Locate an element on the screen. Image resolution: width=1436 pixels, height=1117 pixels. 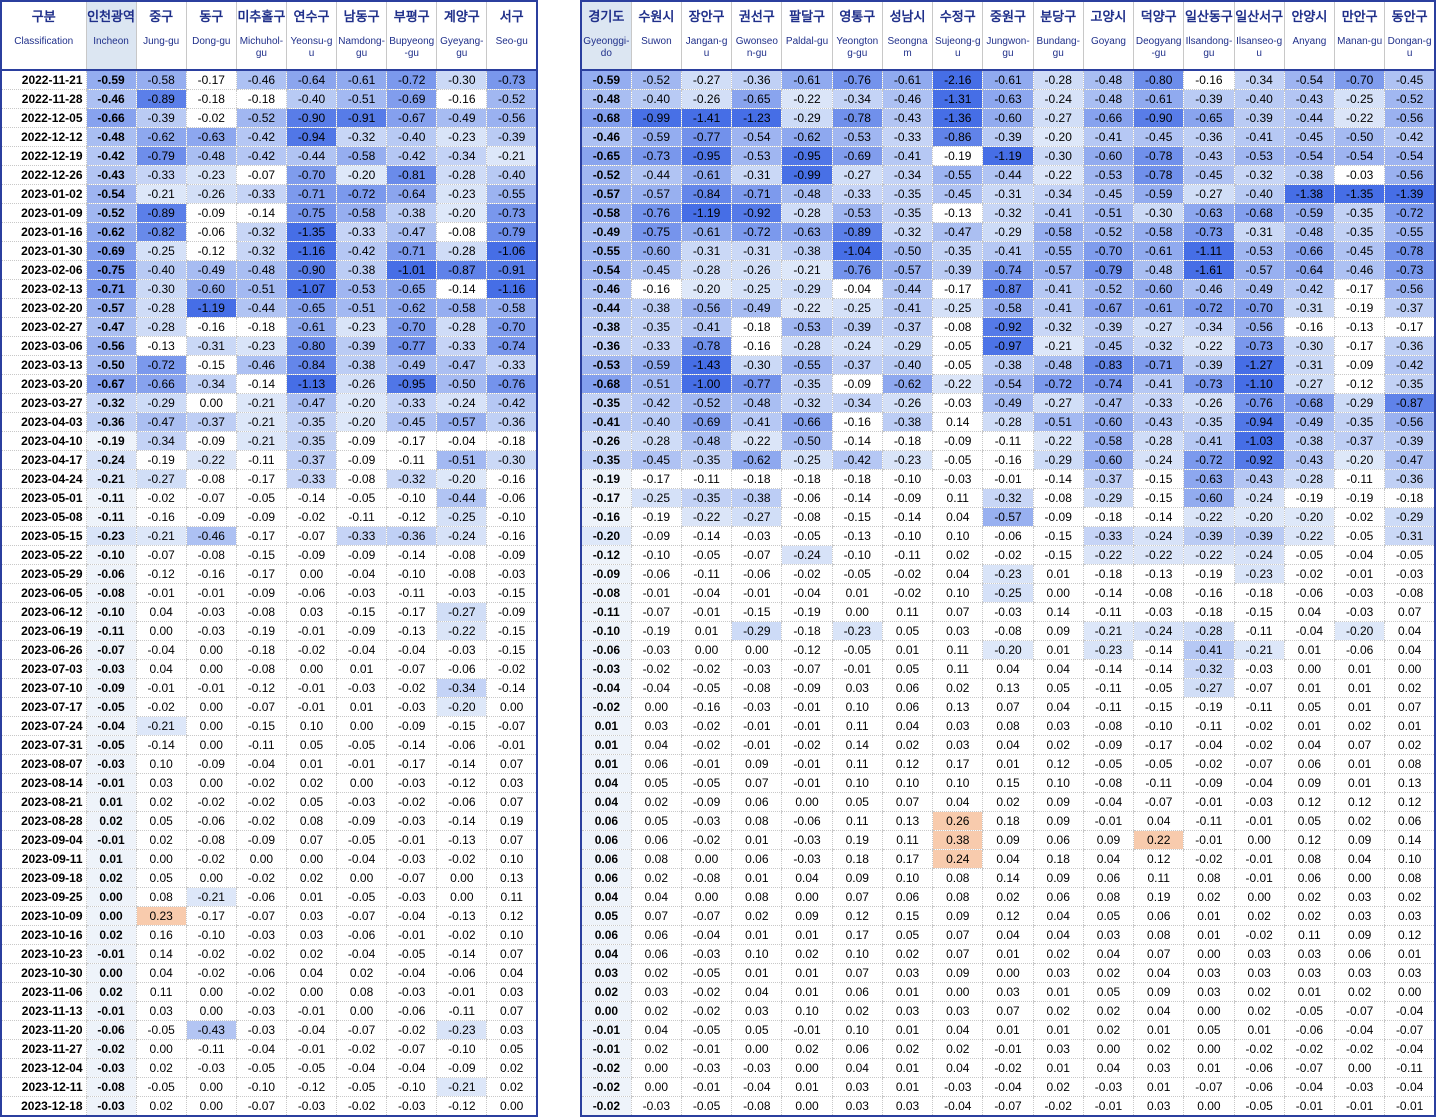
value-cell: -0.33 is located at coordinates (907, 137).